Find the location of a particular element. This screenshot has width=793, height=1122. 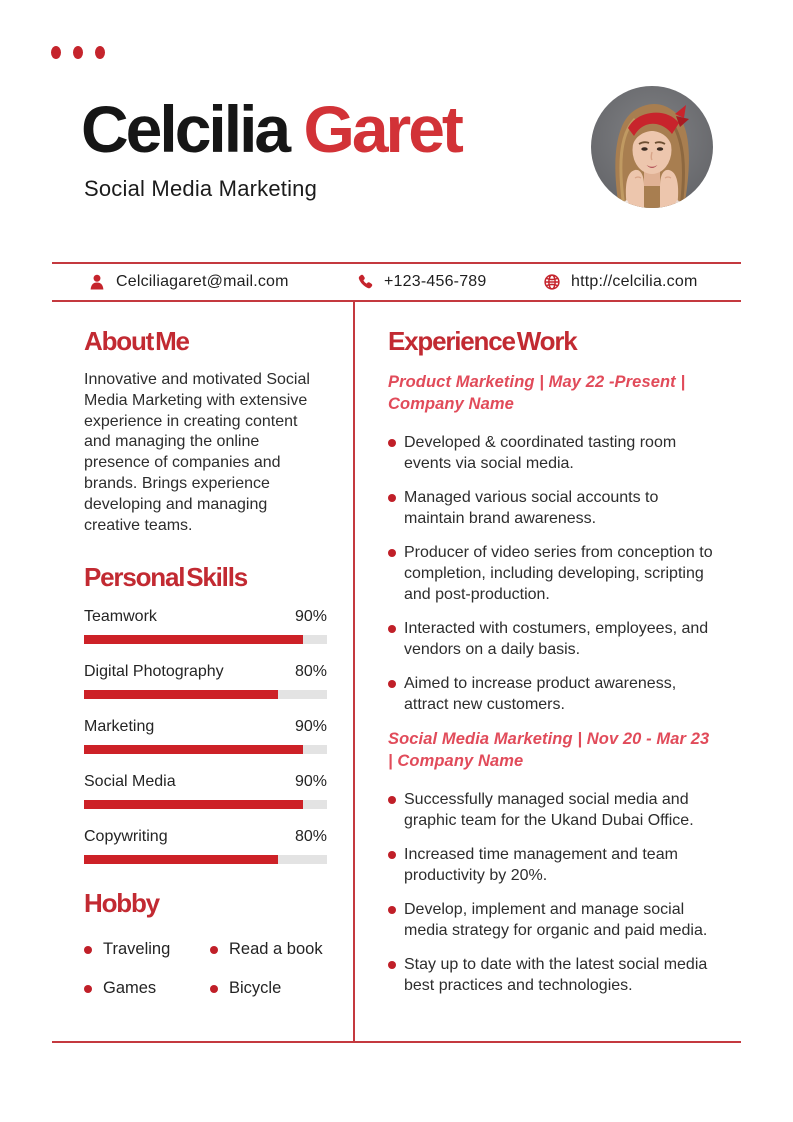

email-text: Celciliagaret@mail.com is located at coordinates (202, 281).